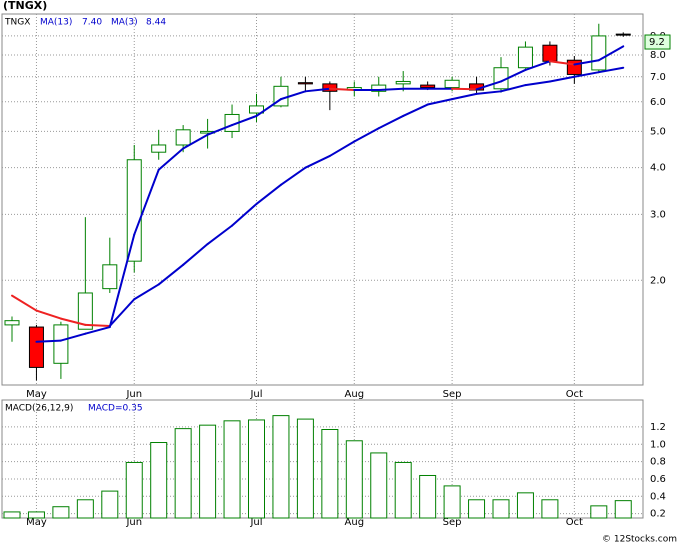 This screenshot has height=546, width=680. I want to click on y-tick-label: 0.4, so click(658, 496).